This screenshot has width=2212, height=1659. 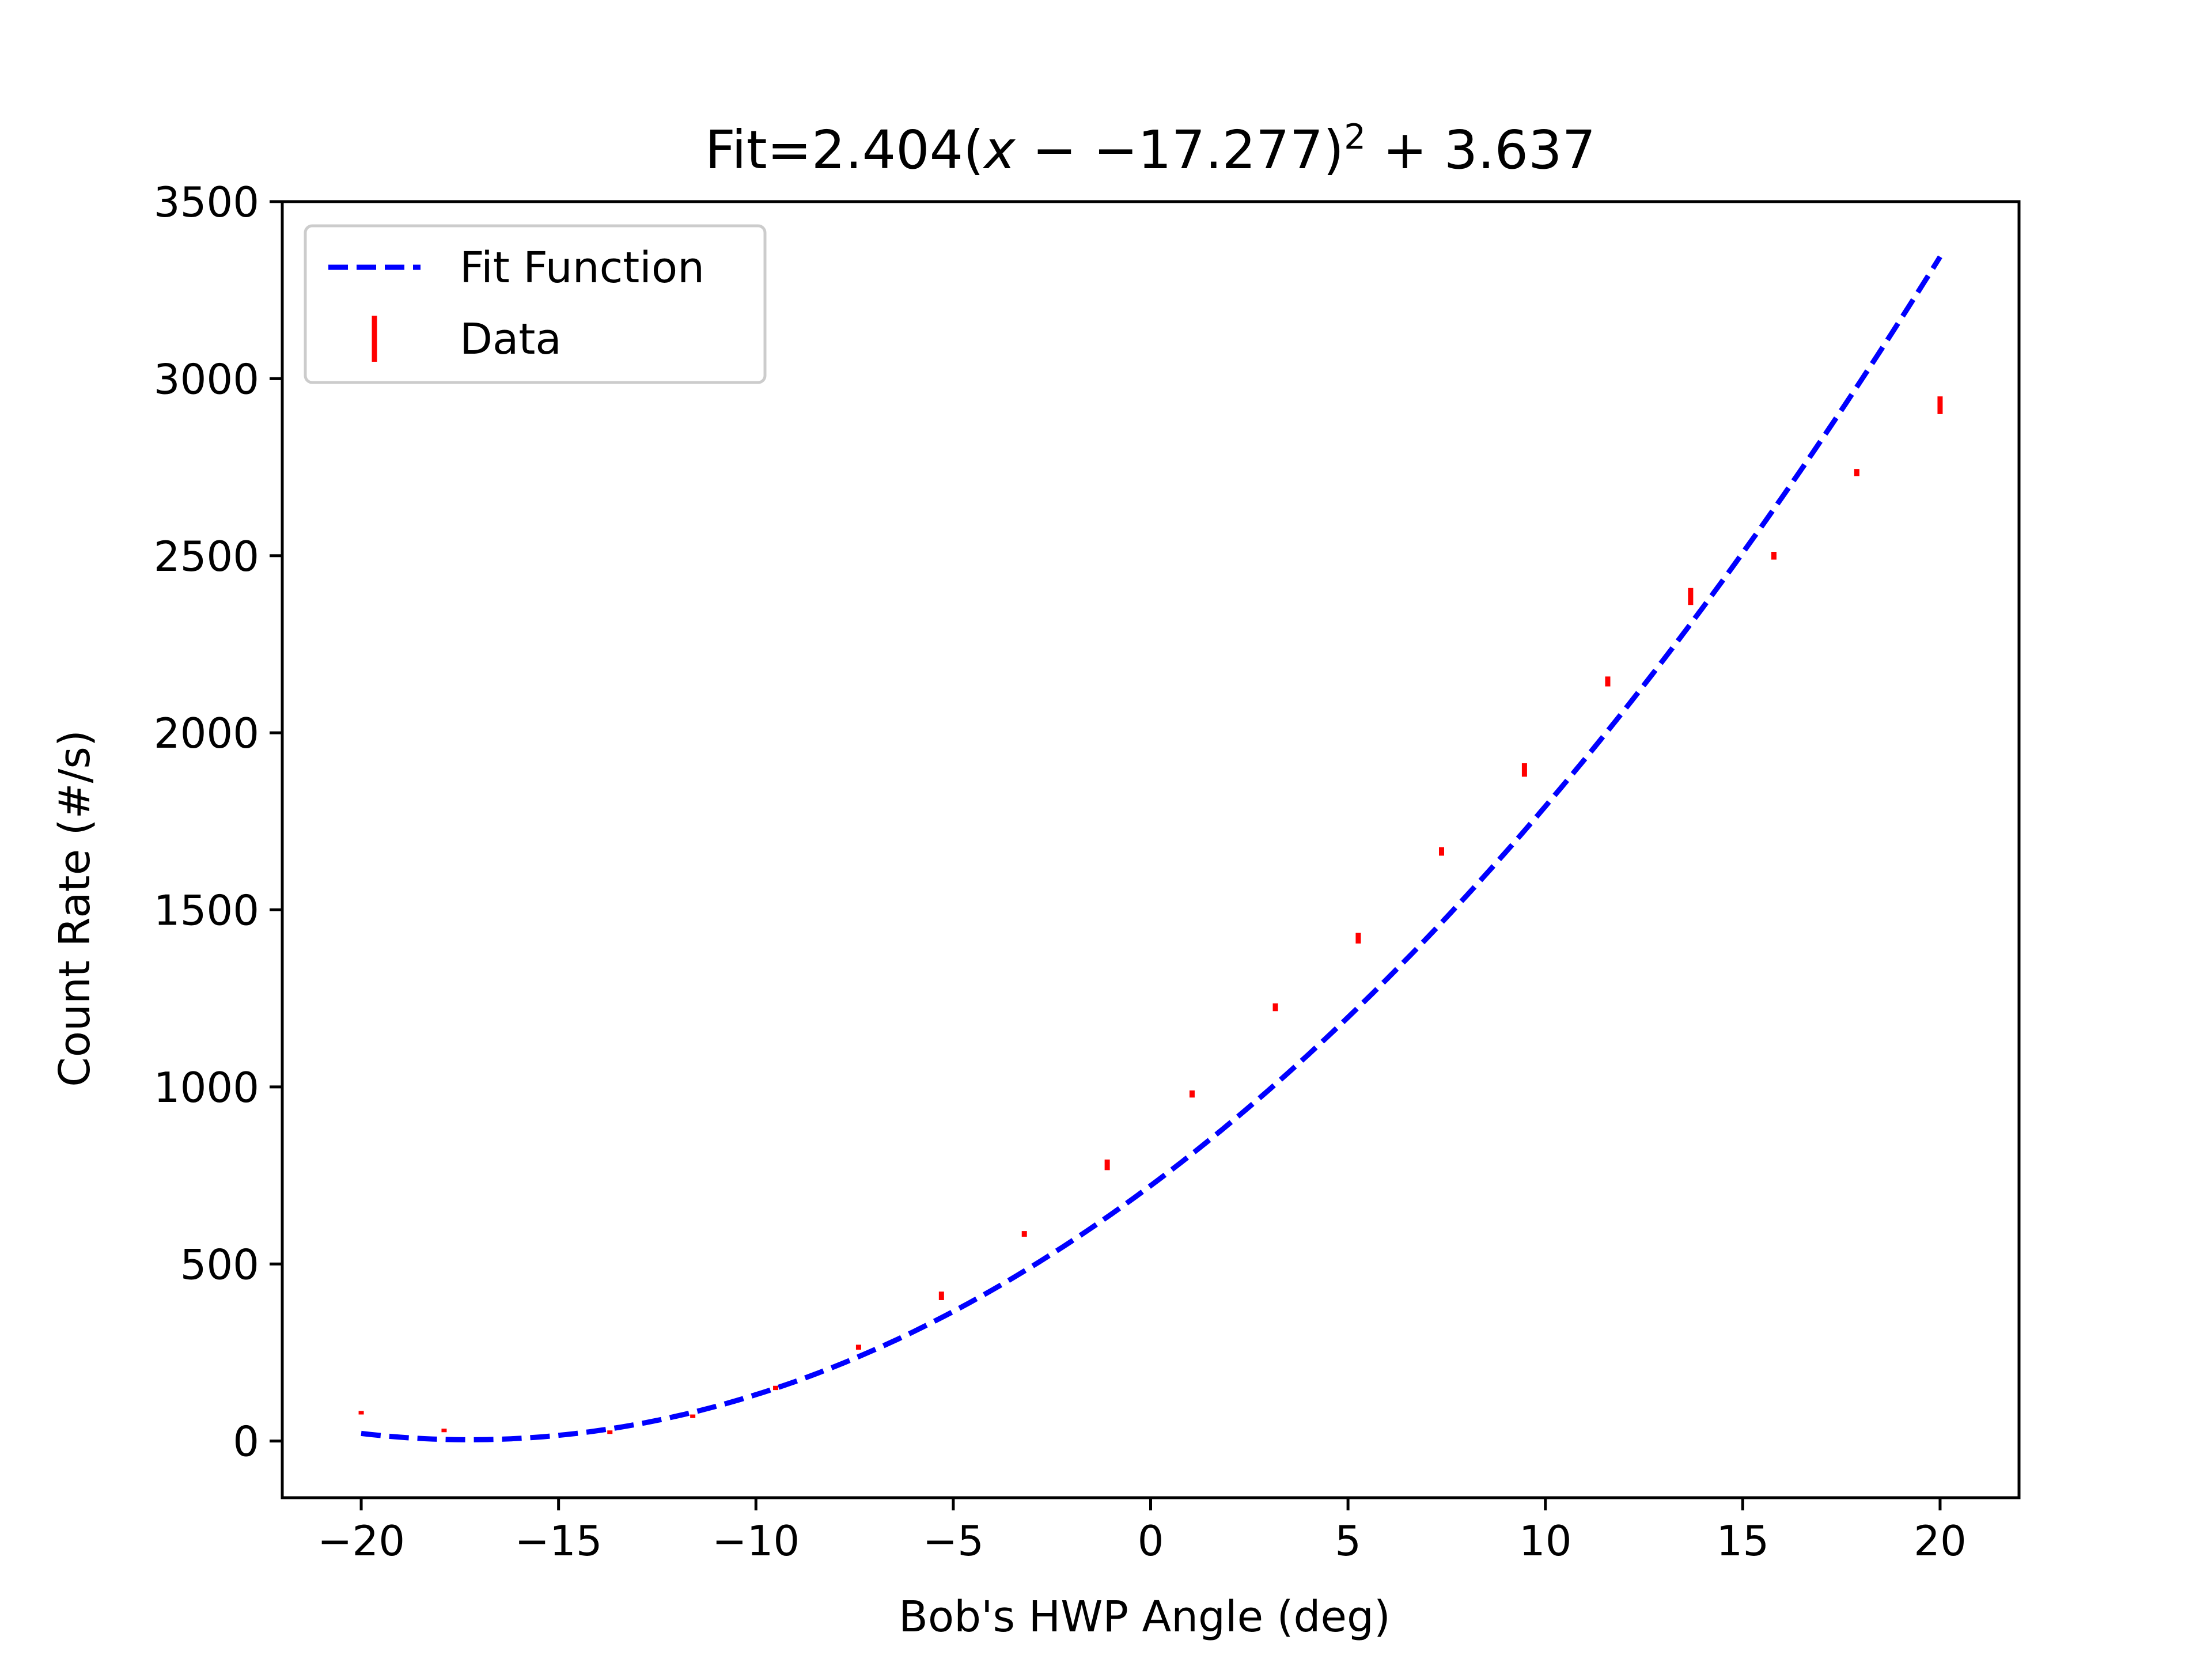 I want to click on y-tick-label: 0, so click(x=246, y=1442).